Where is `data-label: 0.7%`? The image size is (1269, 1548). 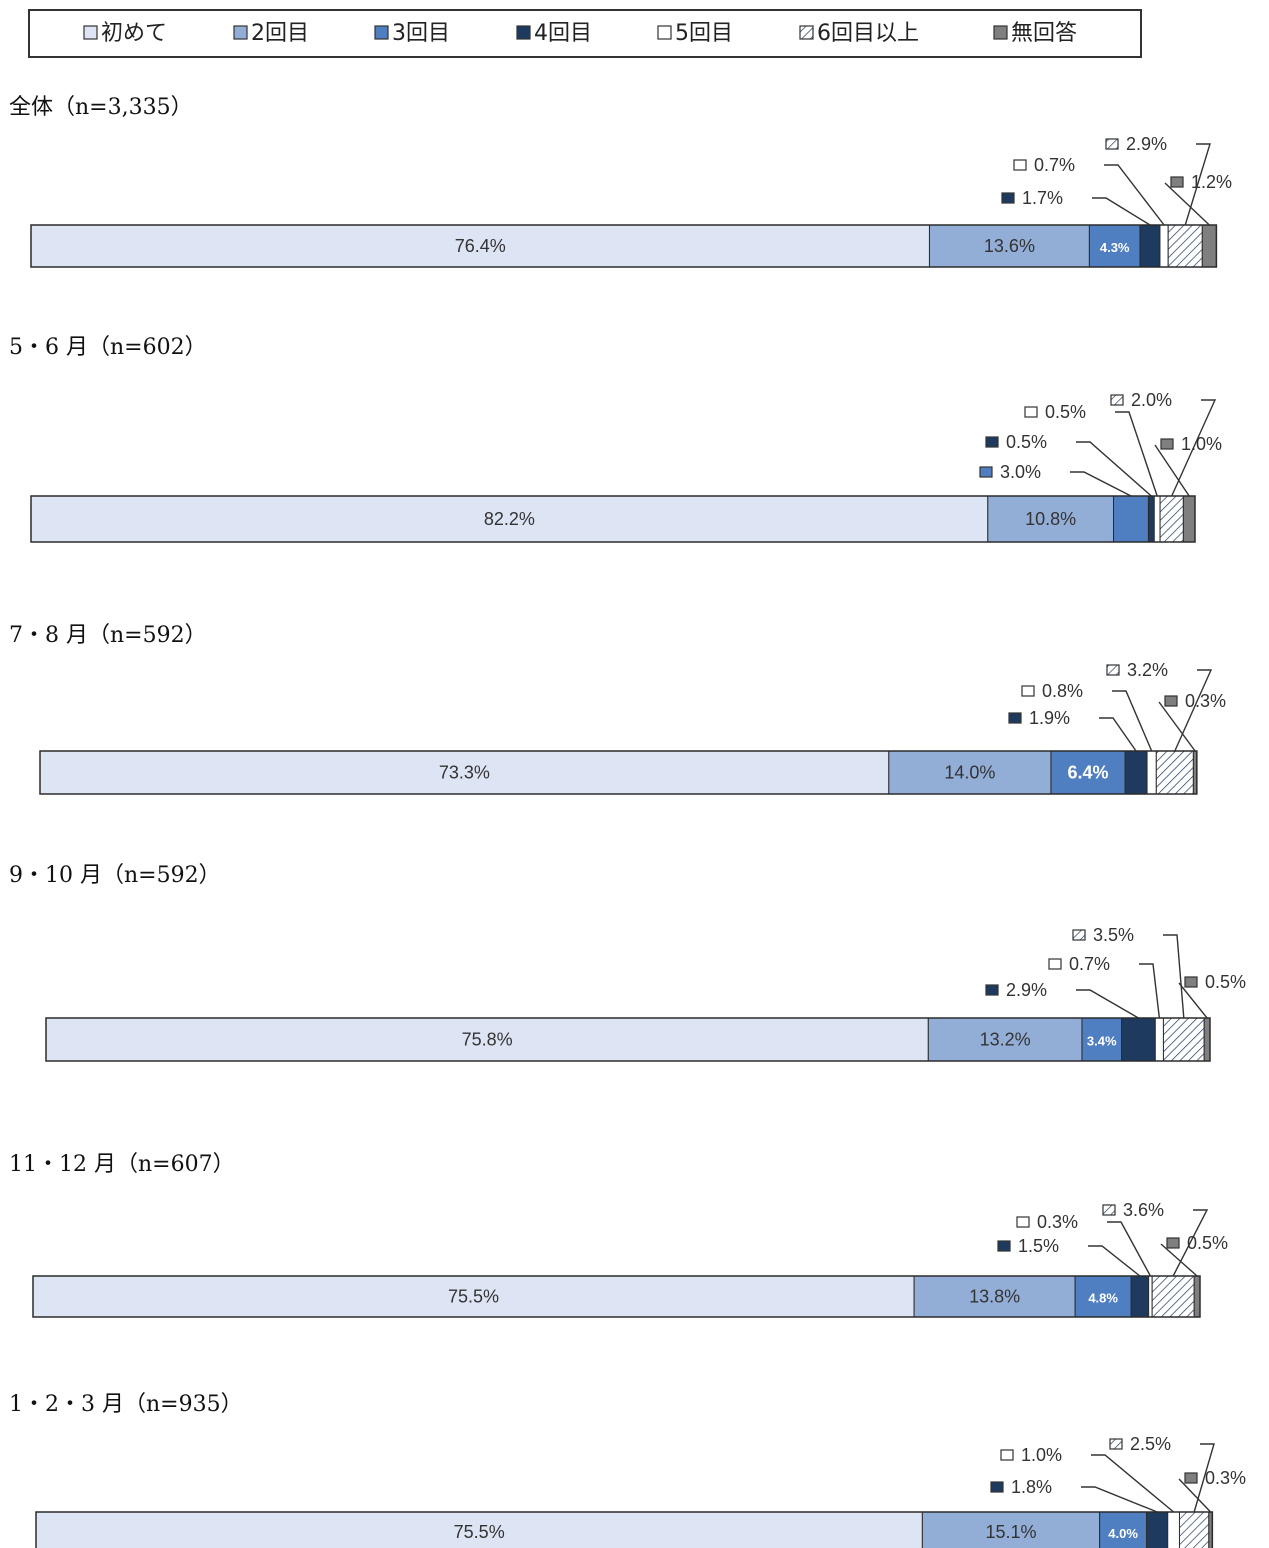
data-label: 0.7% is located at coordinates (1089, 964).